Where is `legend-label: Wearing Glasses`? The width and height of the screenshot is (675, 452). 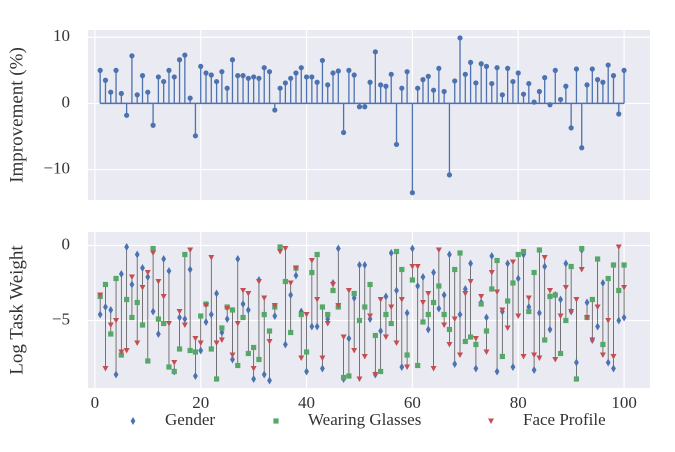 legend-label: Wearing Glasses is located at coordinates (364, 419).